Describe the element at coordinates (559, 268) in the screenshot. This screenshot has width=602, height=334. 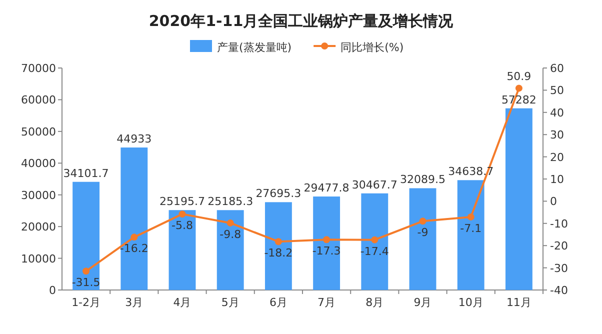
I see `y2-tick-label: -30` at that location.